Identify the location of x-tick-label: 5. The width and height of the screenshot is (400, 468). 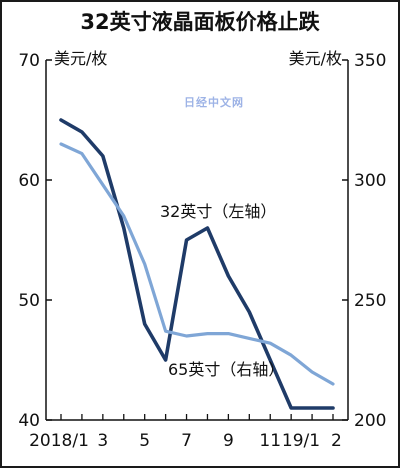
(144, 441).